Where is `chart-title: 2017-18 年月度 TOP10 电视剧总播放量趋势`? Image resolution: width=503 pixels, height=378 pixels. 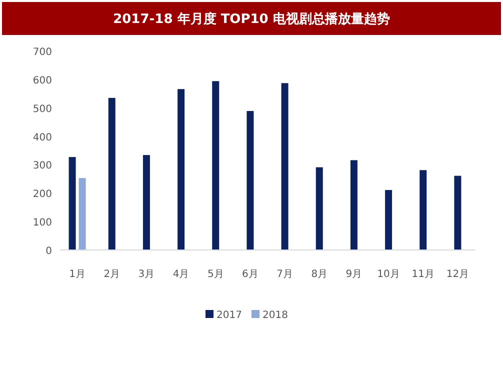 chart-title: 2017-18 年月度 TOP10 电视剧总播放量趋势 is located at coordinates (251, 19).